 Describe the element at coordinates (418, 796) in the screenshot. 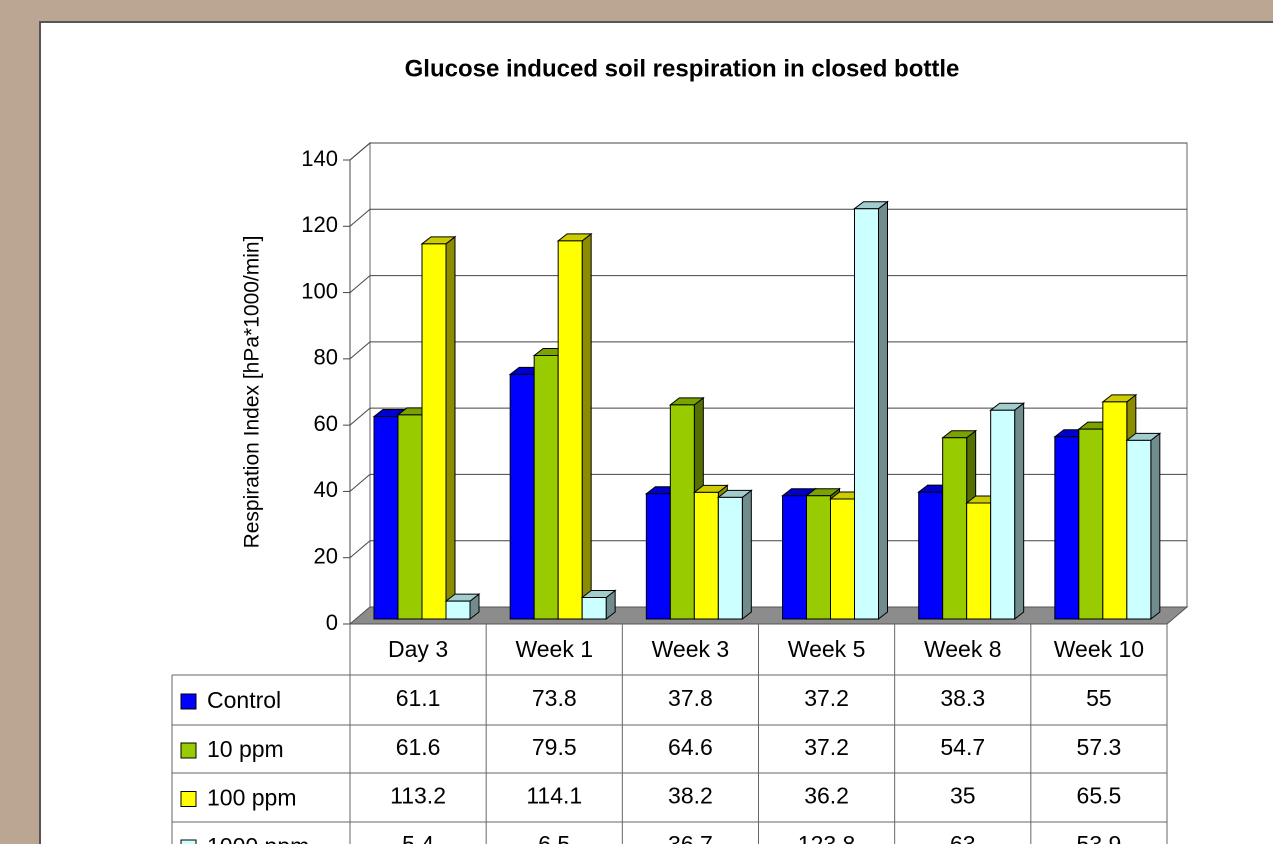

I see `table-value: 113.2` at that location.